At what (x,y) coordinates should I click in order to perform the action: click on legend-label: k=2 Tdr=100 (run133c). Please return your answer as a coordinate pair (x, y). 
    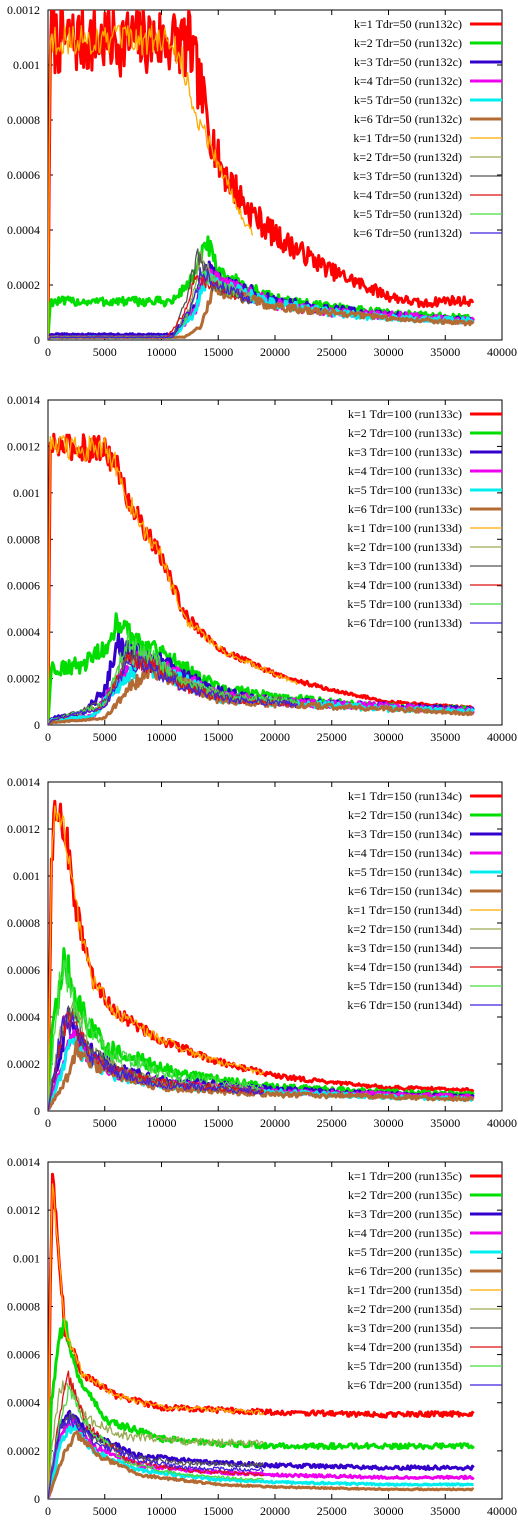
    Looking at the image, I should click on (405, 433).